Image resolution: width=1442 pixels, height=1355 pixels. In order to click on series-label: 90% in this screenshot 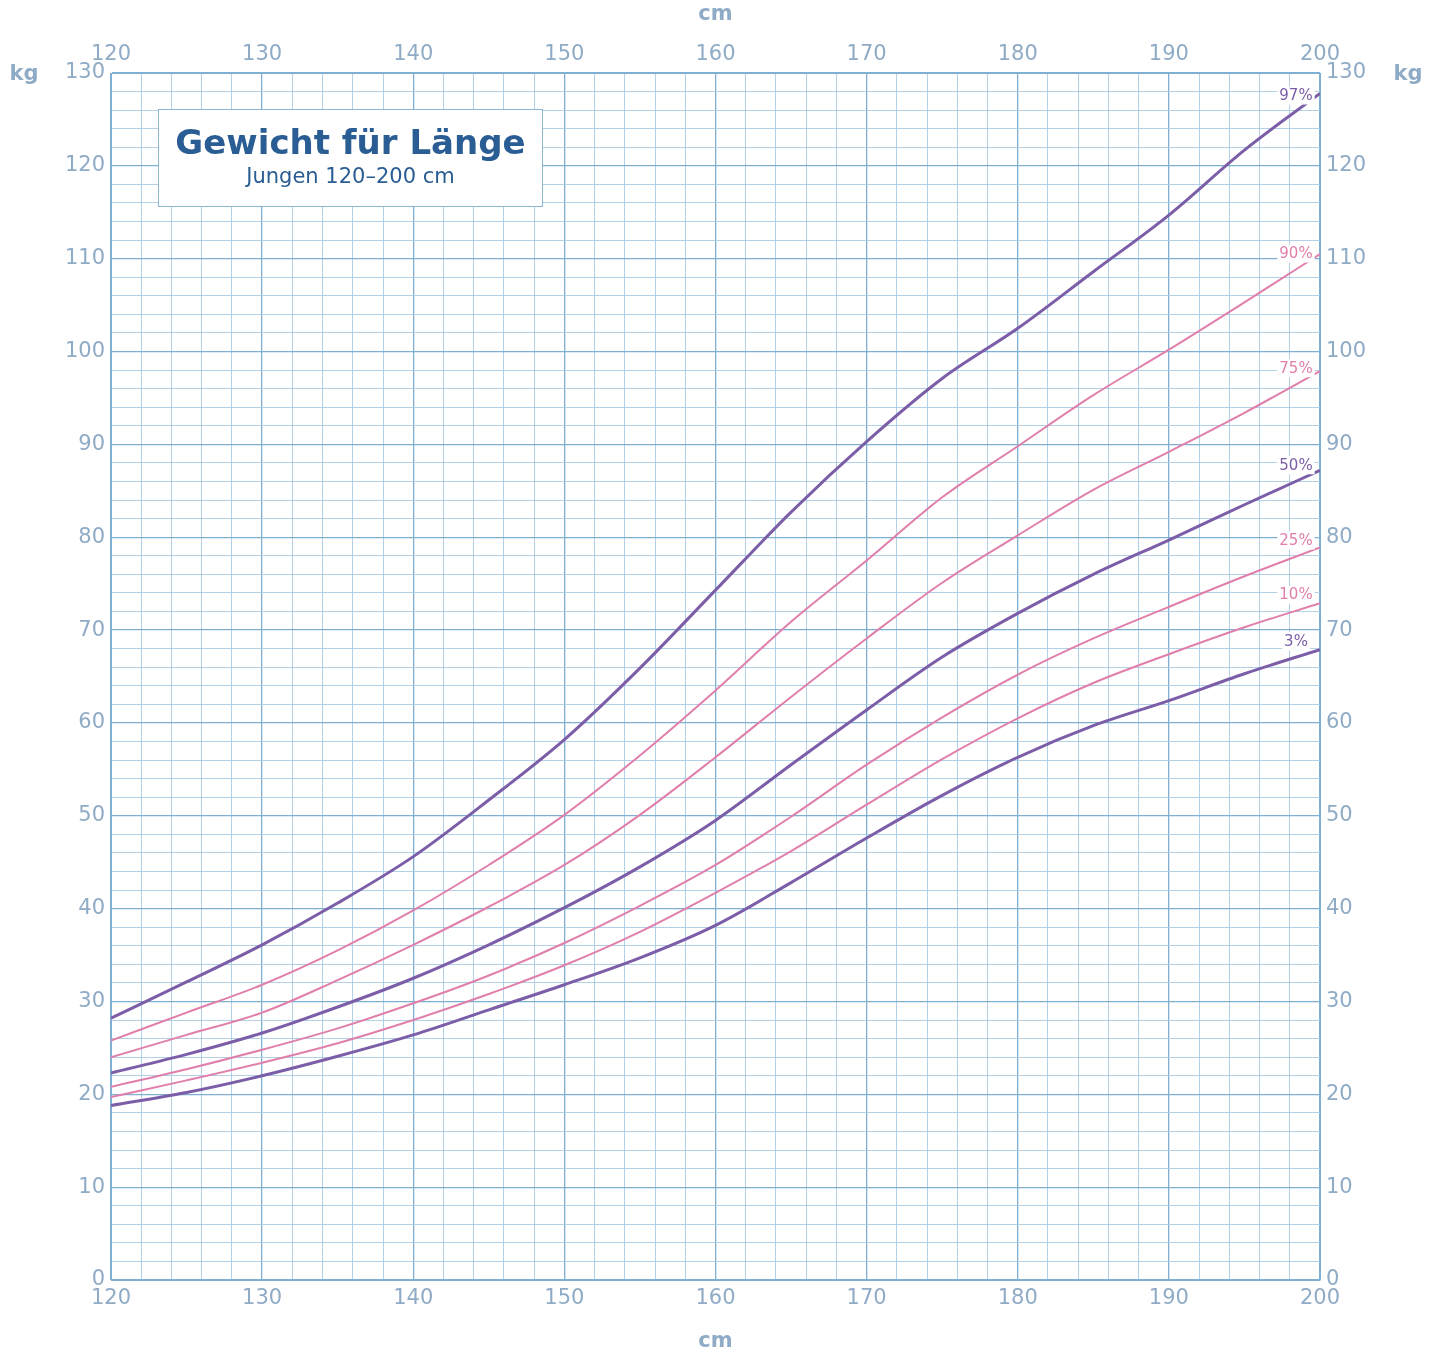, I will do `click(1296, 252)`.